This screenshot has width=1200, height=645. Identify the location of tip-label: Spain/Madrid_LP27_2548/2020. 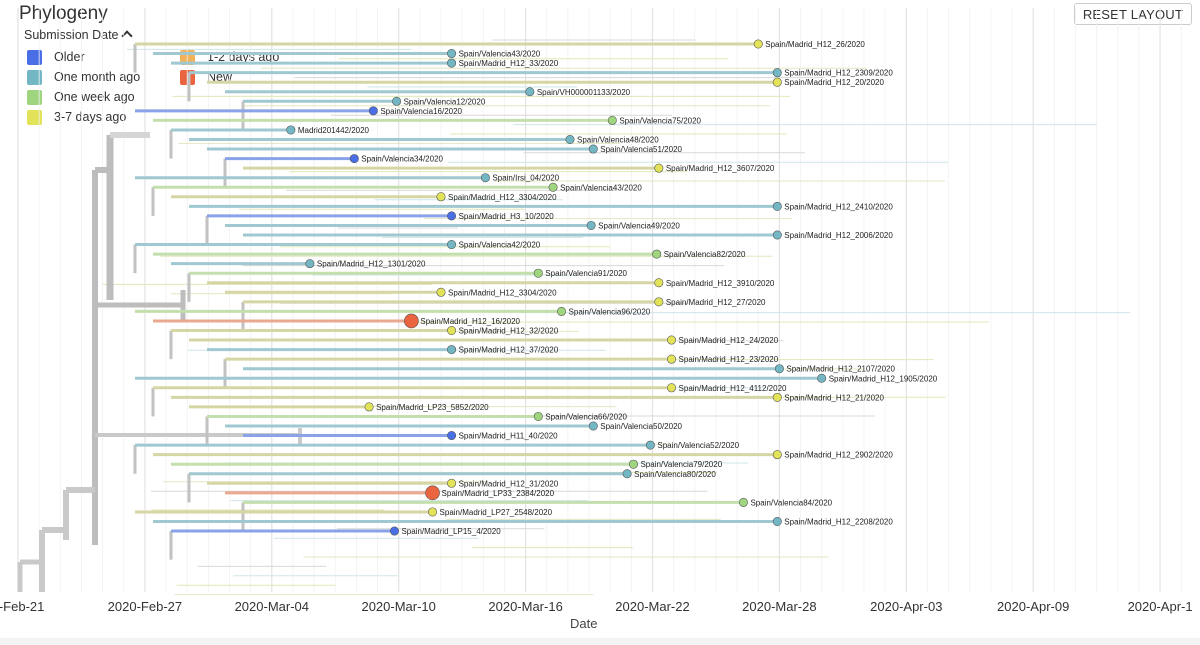
(496, 512).